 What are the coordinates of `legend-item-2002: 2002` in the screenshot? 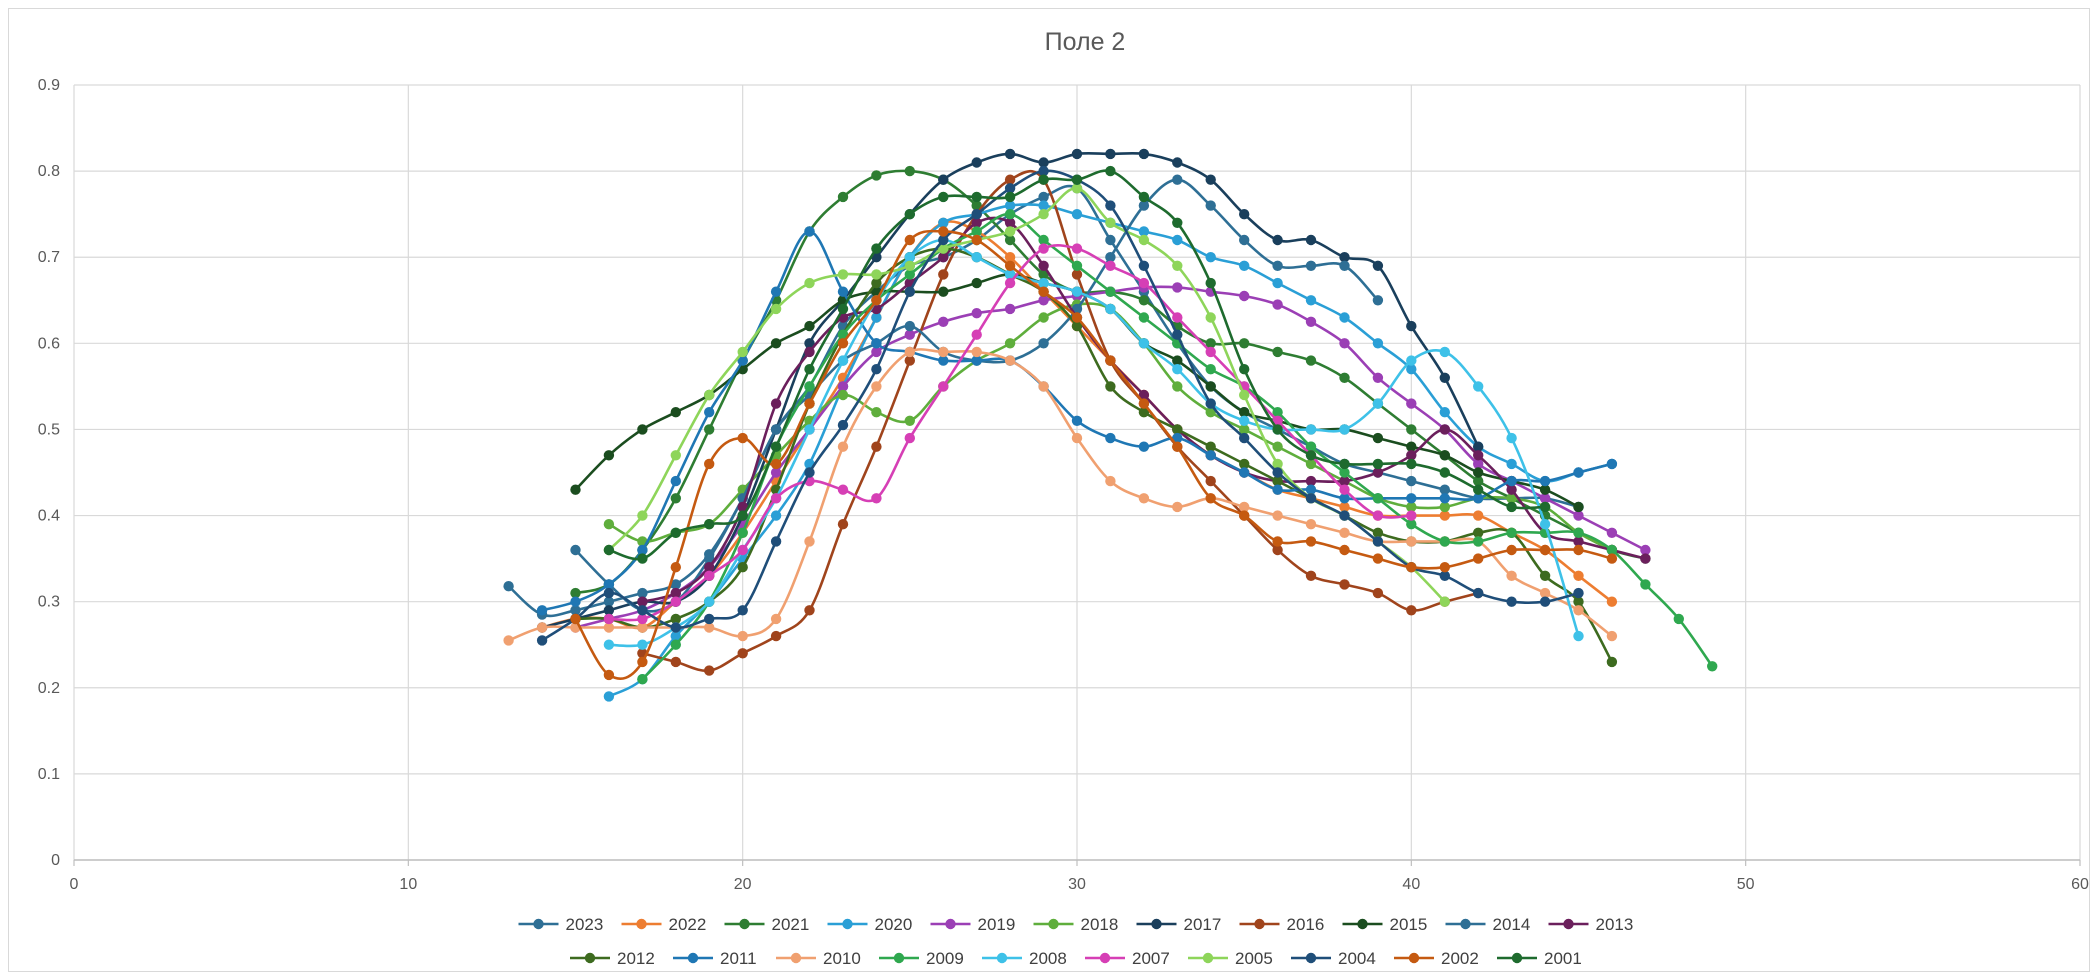 It's located at (1436, 958).